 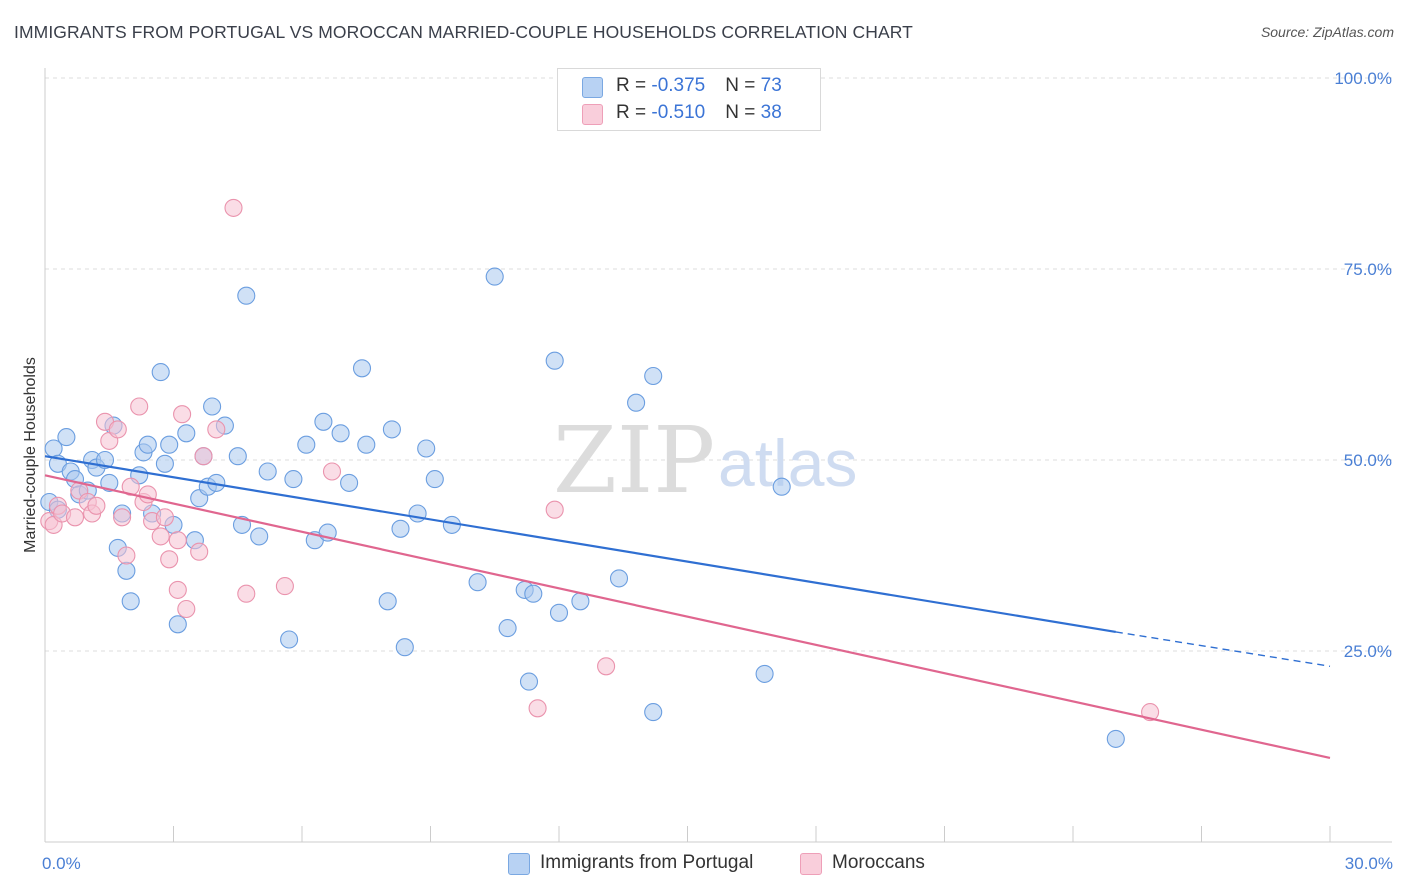 I want to click on watermark-zip: ZIP, so click(x=634, y=460).